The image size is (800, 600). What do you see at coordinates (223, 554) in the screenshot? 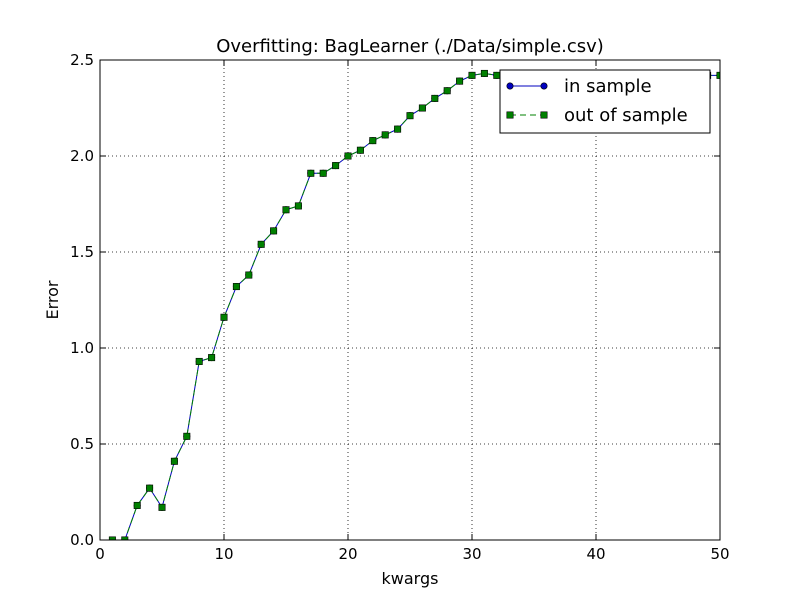
I see `x-tick-label: 10` at bounding box center [223, 554].